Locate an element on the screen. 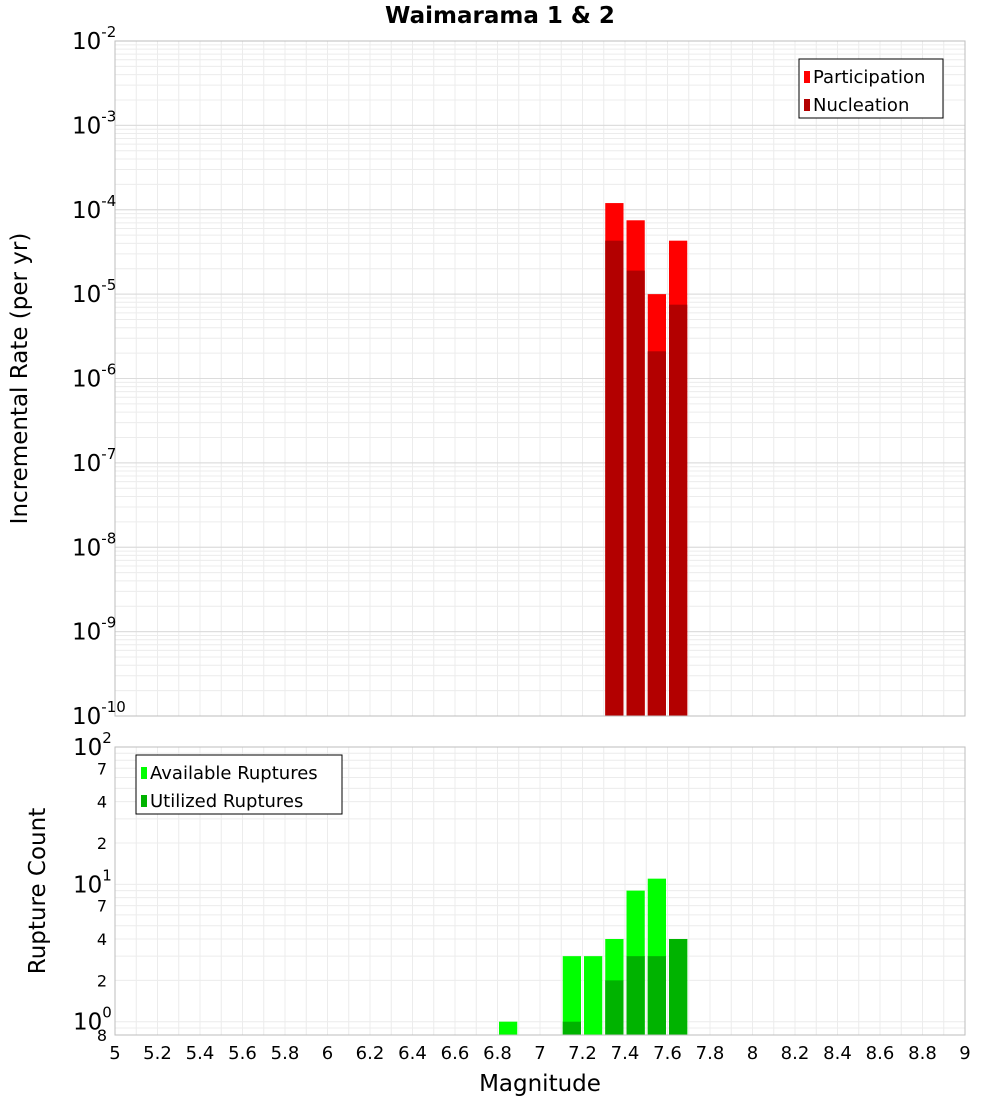 The width and height of the screenshot is (1000, 1100). x-tick-label: 5.8 is located at coordinates (285, 1053).